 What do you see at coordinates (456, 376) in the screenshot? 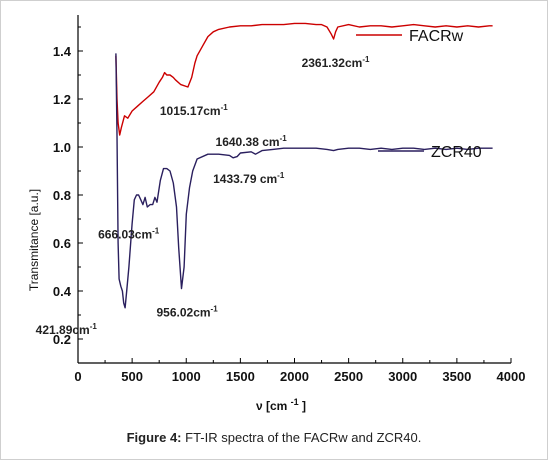
I see `x-tick-label: 3500` at bounding box center [456, 376].